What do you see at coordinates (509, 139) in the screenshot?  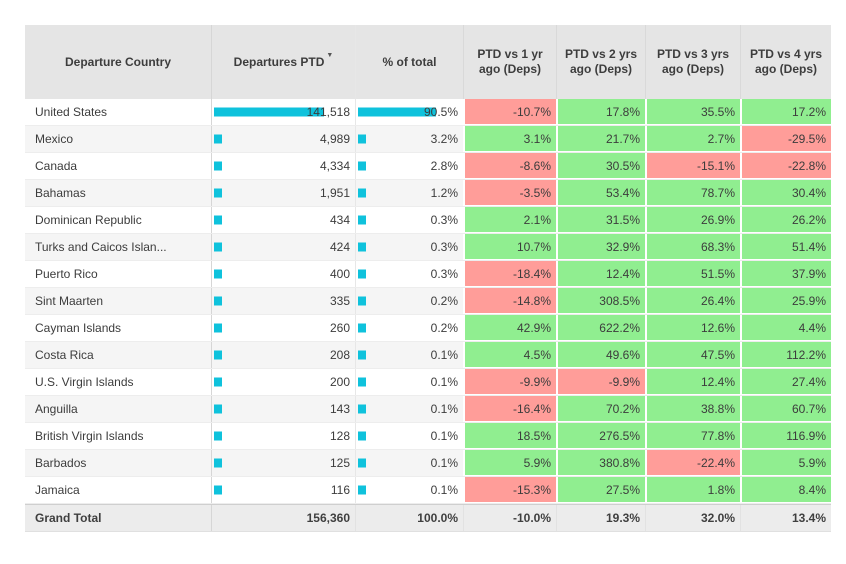 I see `ptd-vs-1yr-cell: 3.1%` at bounding box center [509, 139].